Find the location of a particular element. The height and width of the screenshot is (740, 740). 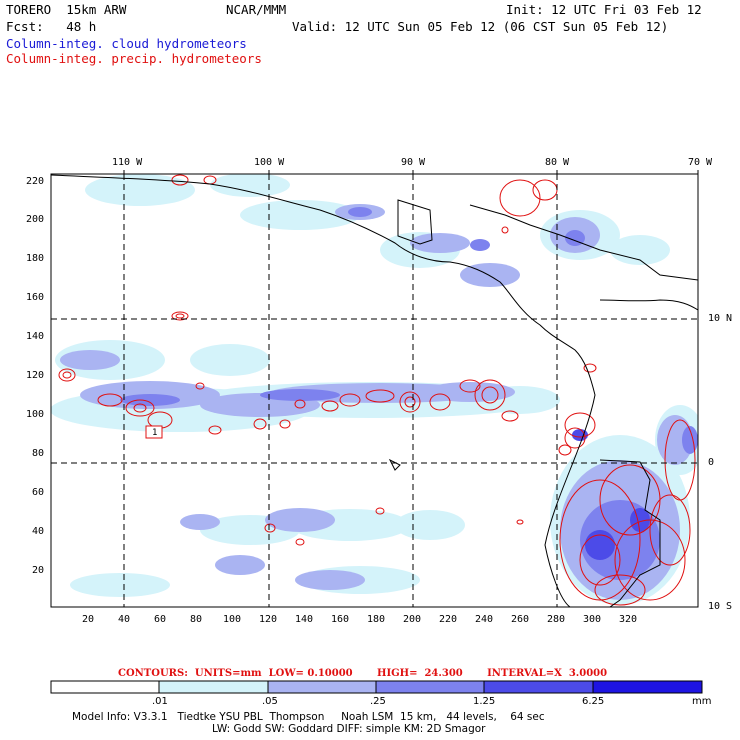

y-tick-20: 20 is located at coordinates (38, 570).